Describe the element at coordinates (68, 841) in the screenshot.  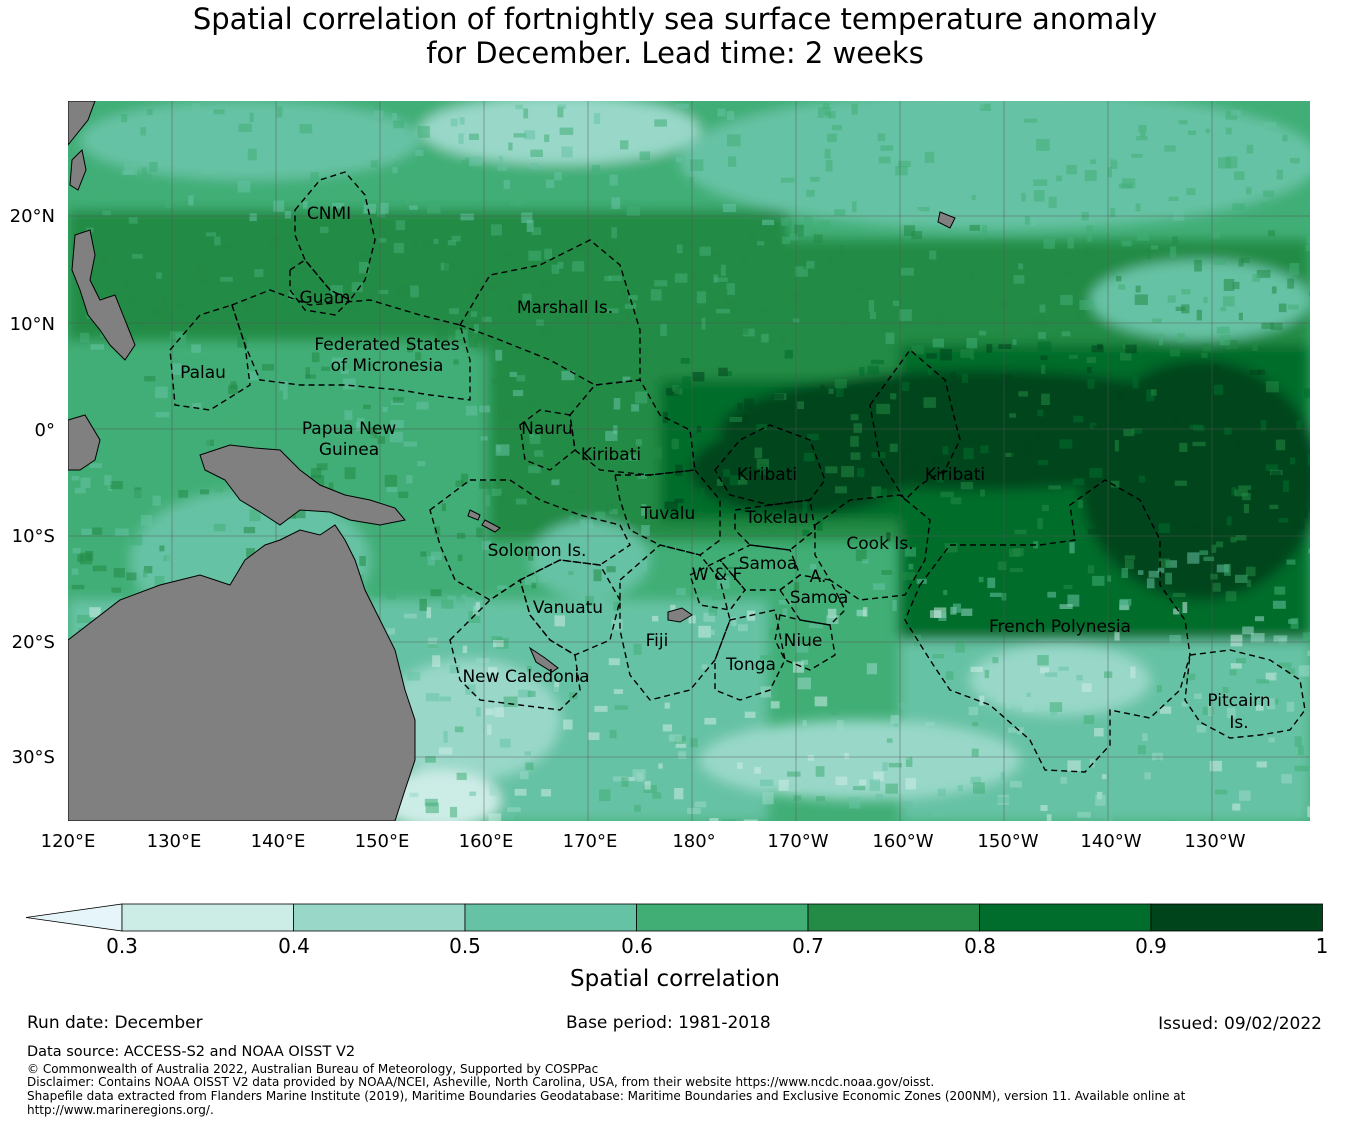
I see `lon-tick-label: 120°E` at that location.